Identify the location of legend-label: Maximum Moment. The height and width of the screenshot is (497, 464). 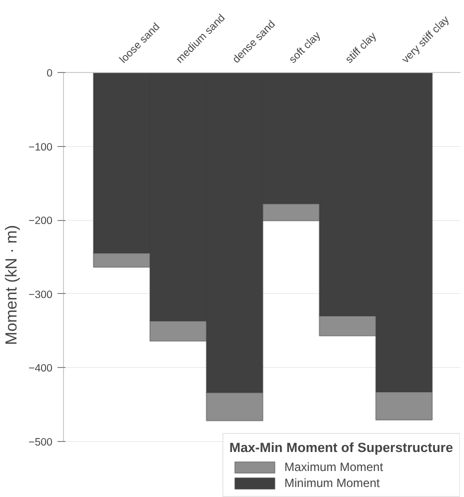
(334, 467).